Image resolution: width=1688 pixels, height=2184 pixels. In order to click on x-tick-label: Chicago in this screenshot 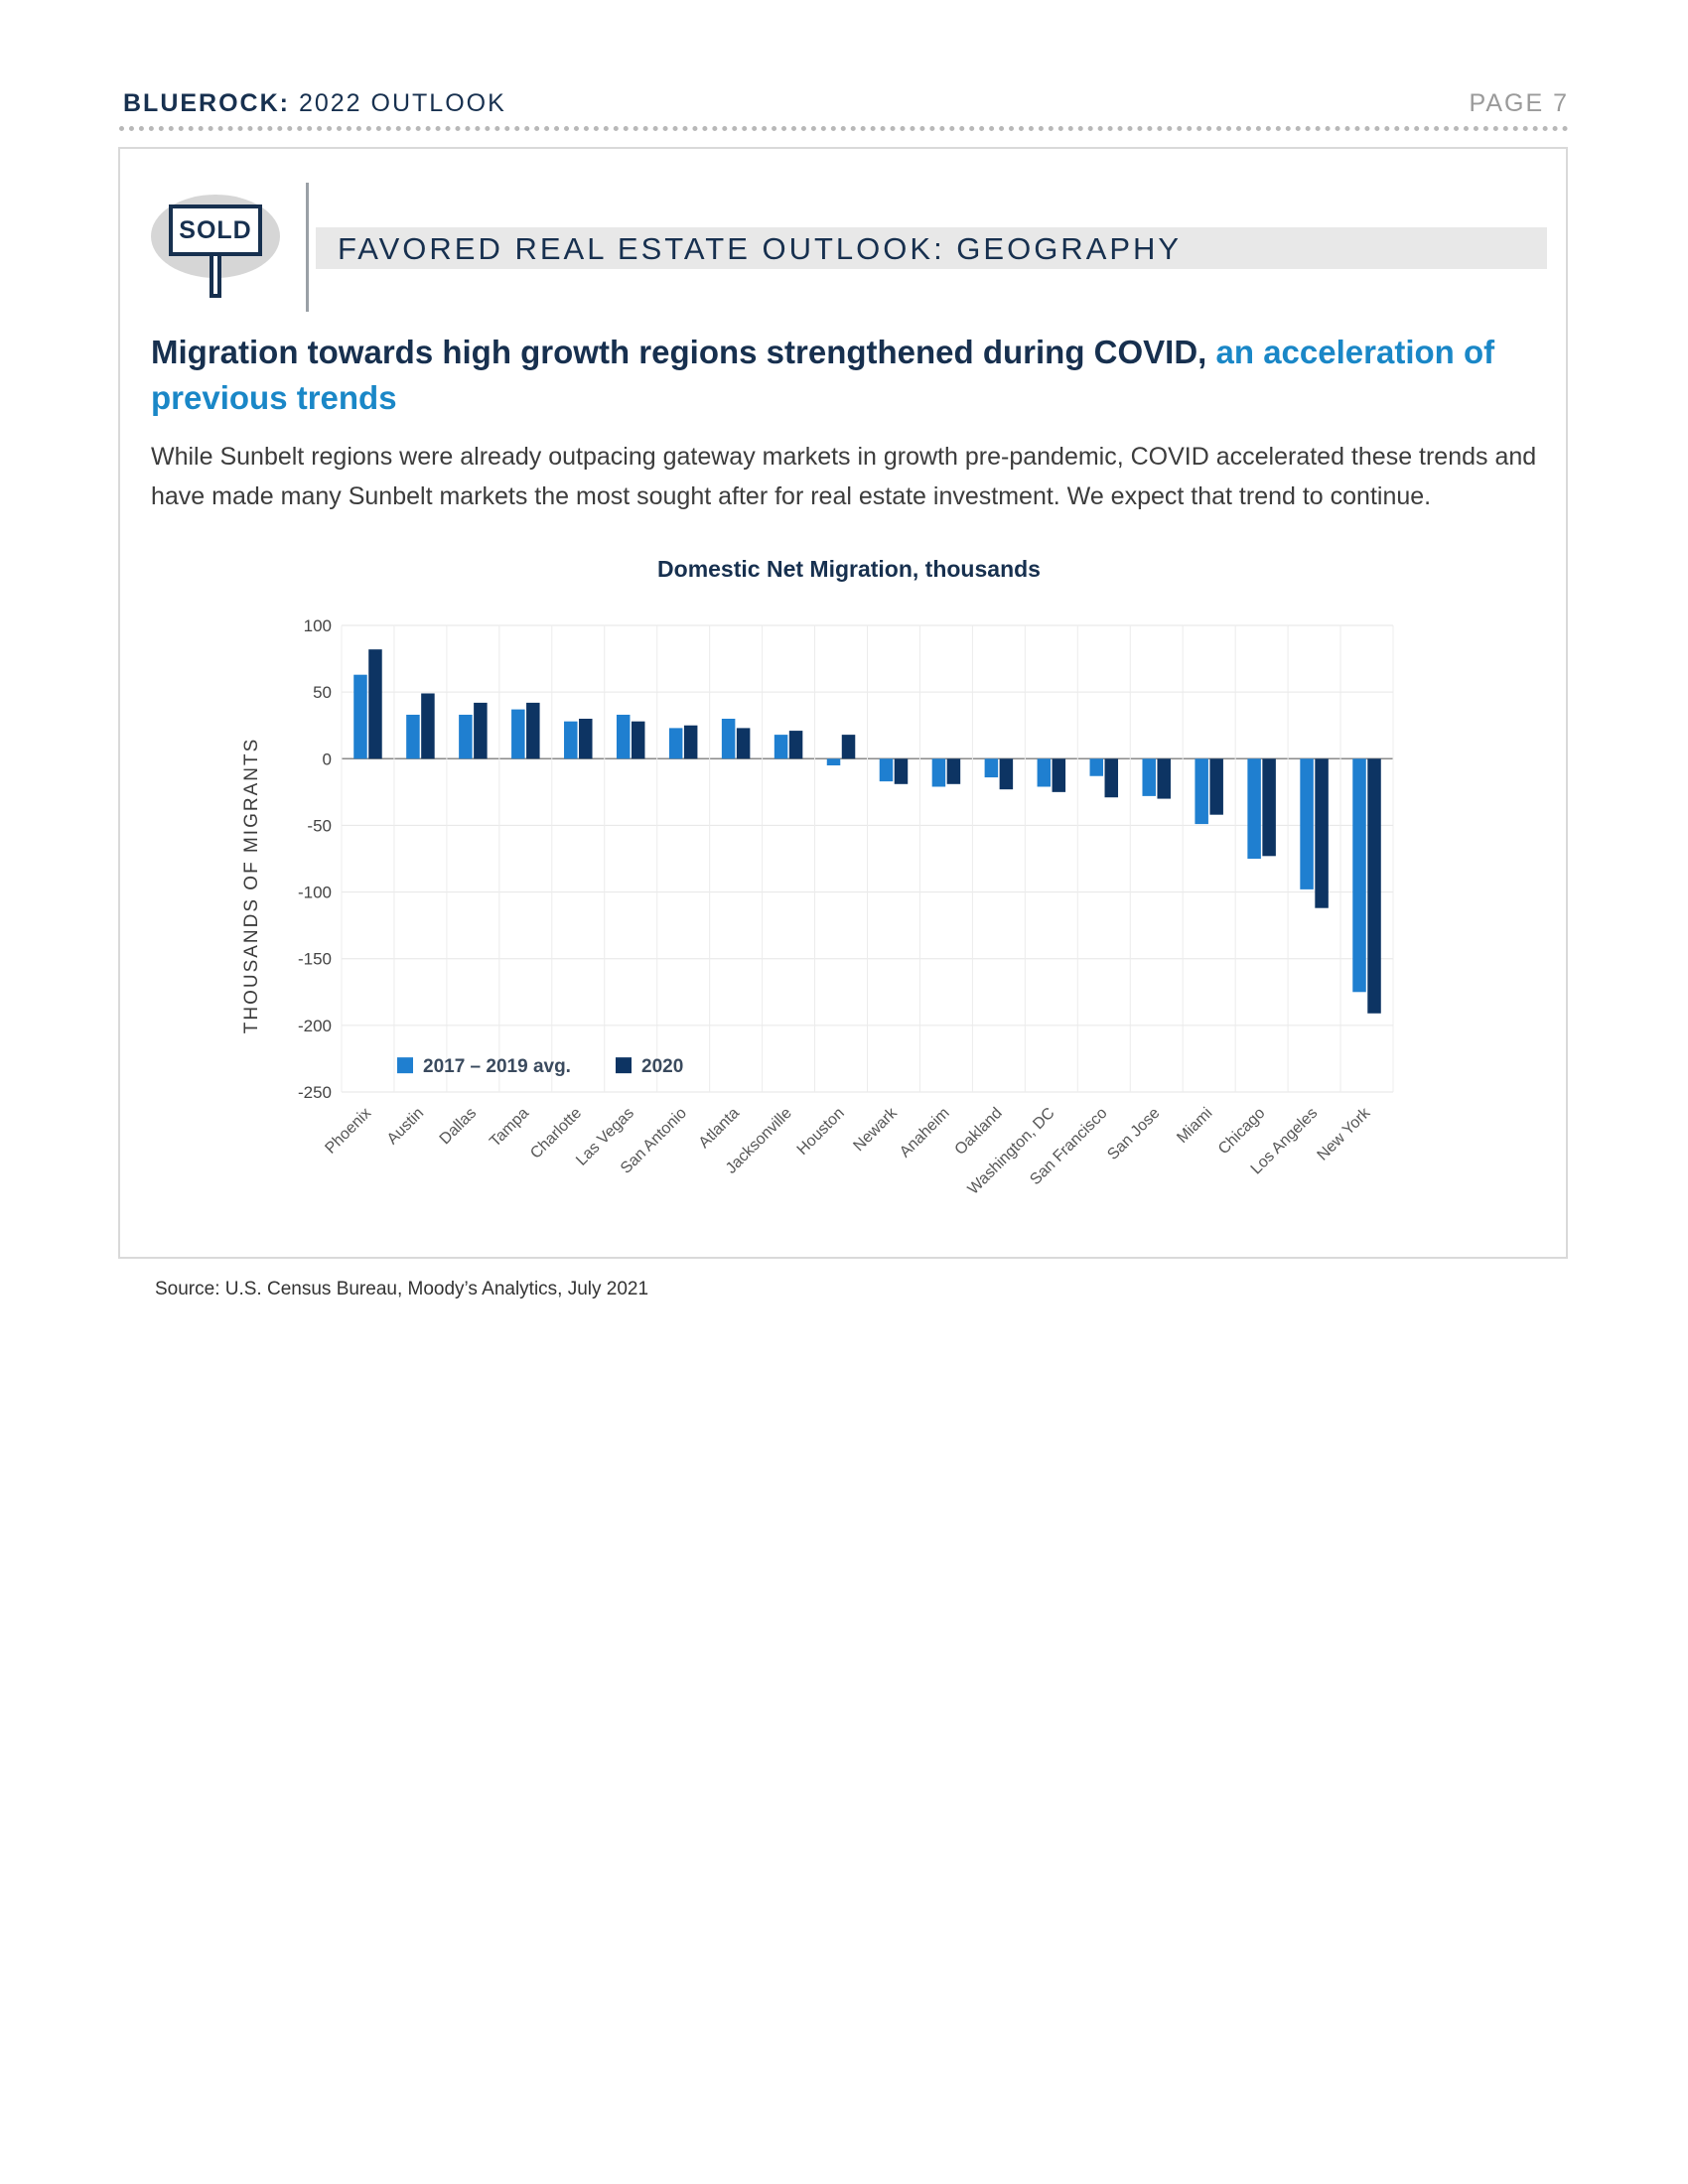, I will do `click(1242, 1132)`.